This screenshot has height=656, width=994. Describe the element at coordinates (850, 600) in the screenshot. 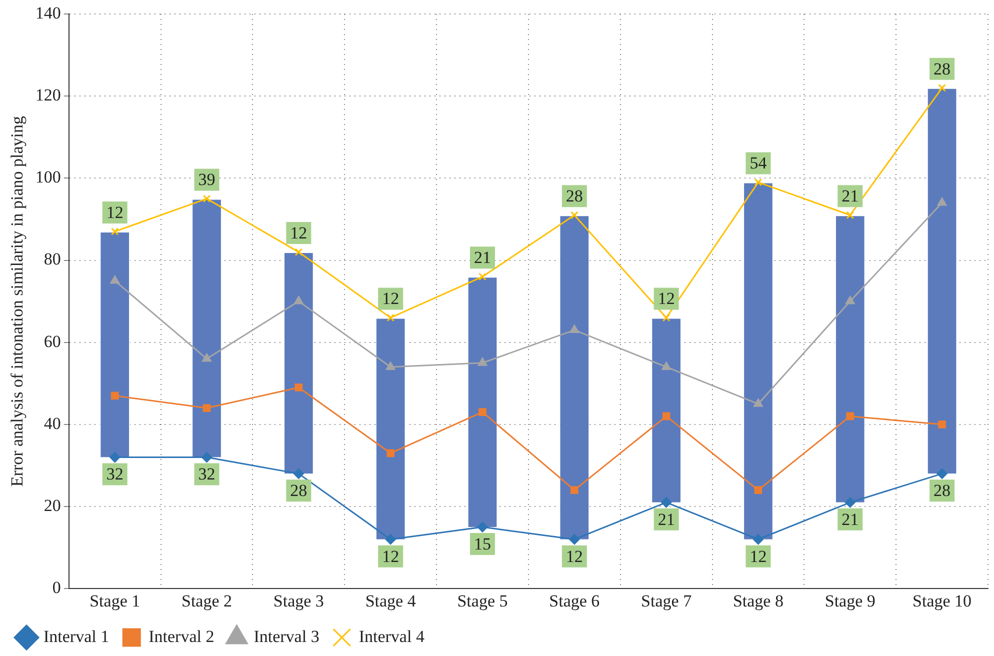

I see `x-tick-label: Stage 9` at that location.